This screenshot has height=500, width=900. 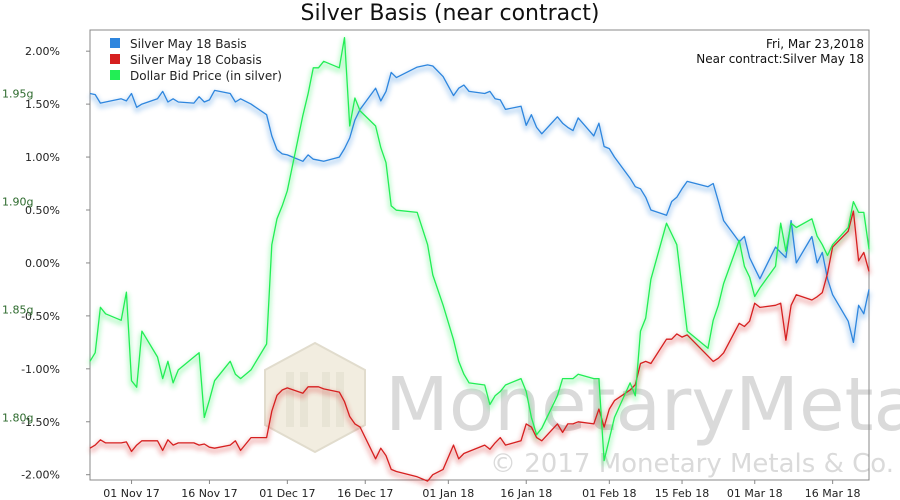 What do you see at coordinates (42, 104) in the screenshot?
I see `left-axis-tick-label: 1.50%` at bounding box center [42, 104].